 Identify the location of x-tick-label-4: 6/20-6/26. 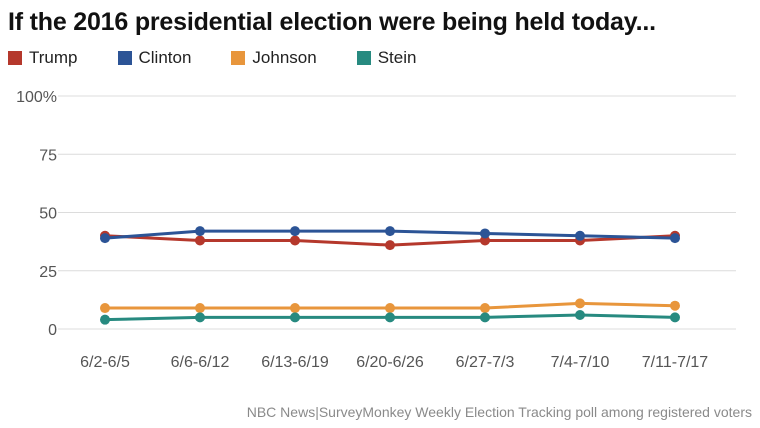
(390, 362).